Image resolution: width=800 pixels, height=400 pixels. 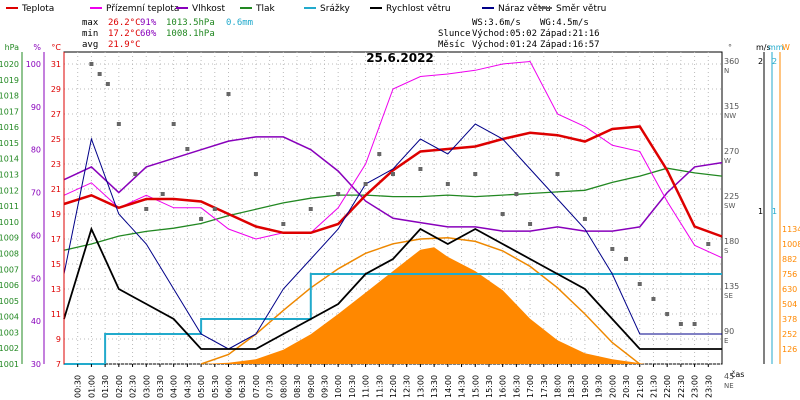 I want to click on x-tick-label: 05:00, so click(x=201, y=386).